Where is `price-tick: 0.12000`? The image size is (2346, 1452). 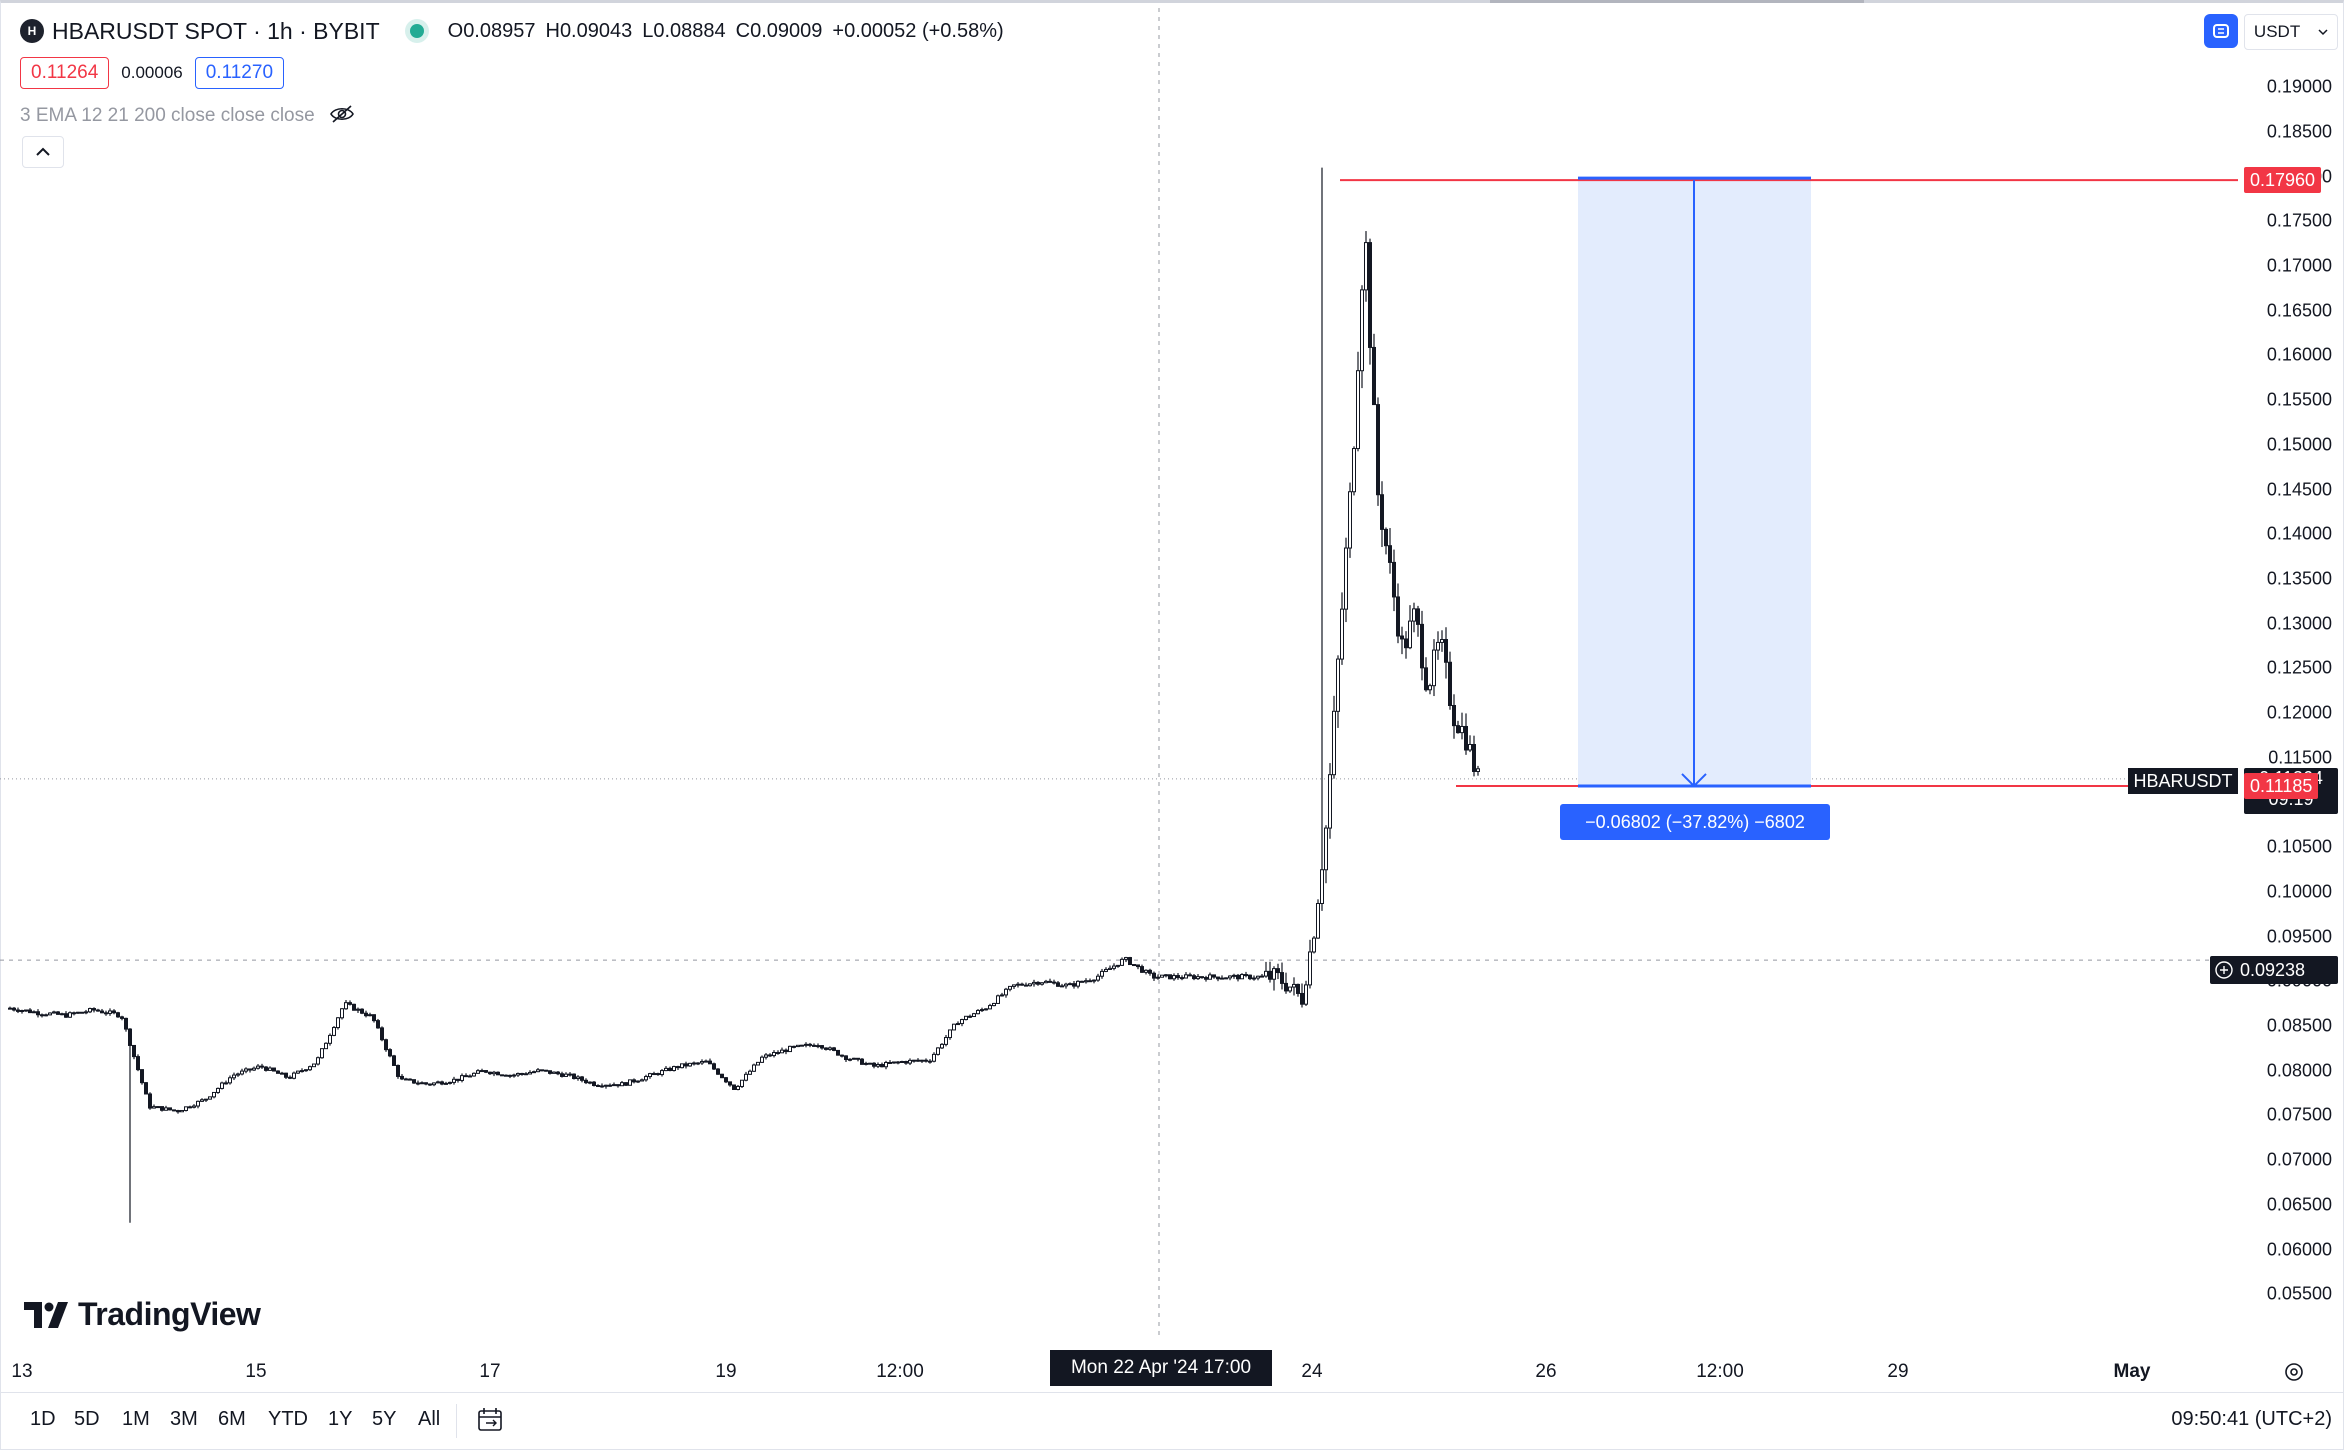
price-tick: 0.12000 is located at coordinates (2299, 712).